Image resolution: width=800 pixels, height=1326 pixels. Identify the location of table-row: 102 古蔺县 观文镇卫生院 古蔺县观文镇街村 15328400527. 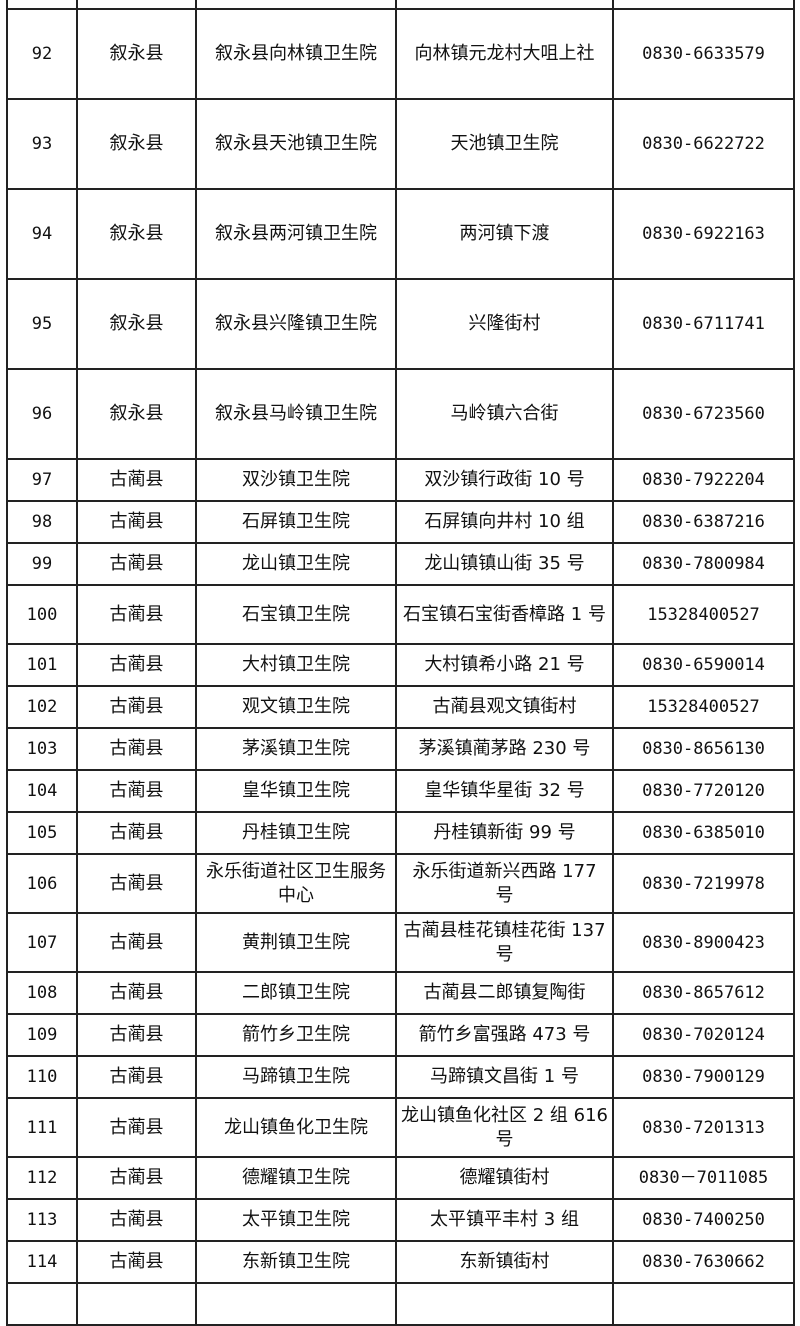
(400, 707).